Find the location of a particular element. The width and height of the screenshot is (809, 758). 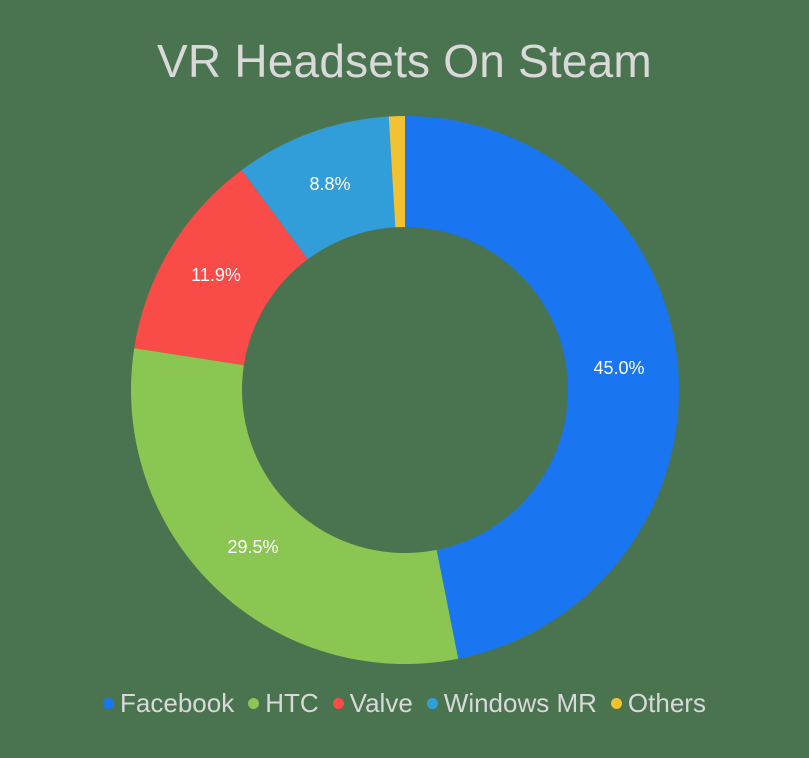

slice-label-htc: 29.5% is located at coordinates (252, 547).